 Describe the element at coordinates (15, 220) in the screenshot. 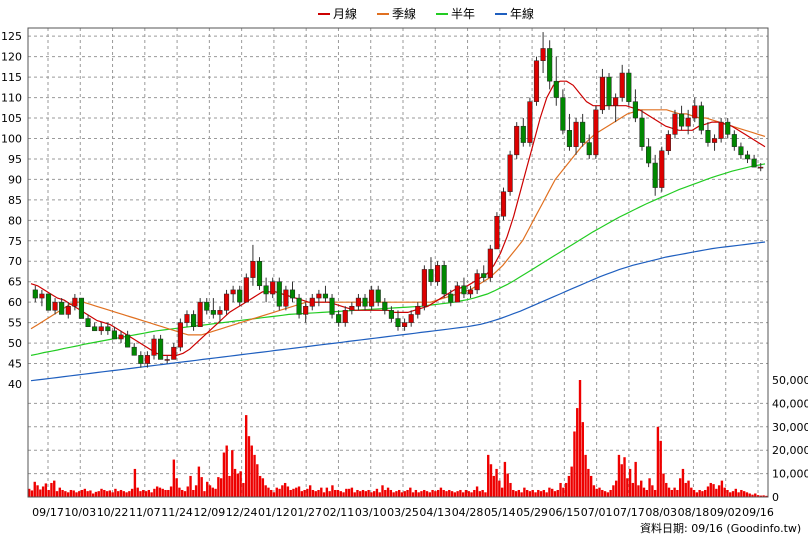

I see `price-tick-label: 80` at that location.